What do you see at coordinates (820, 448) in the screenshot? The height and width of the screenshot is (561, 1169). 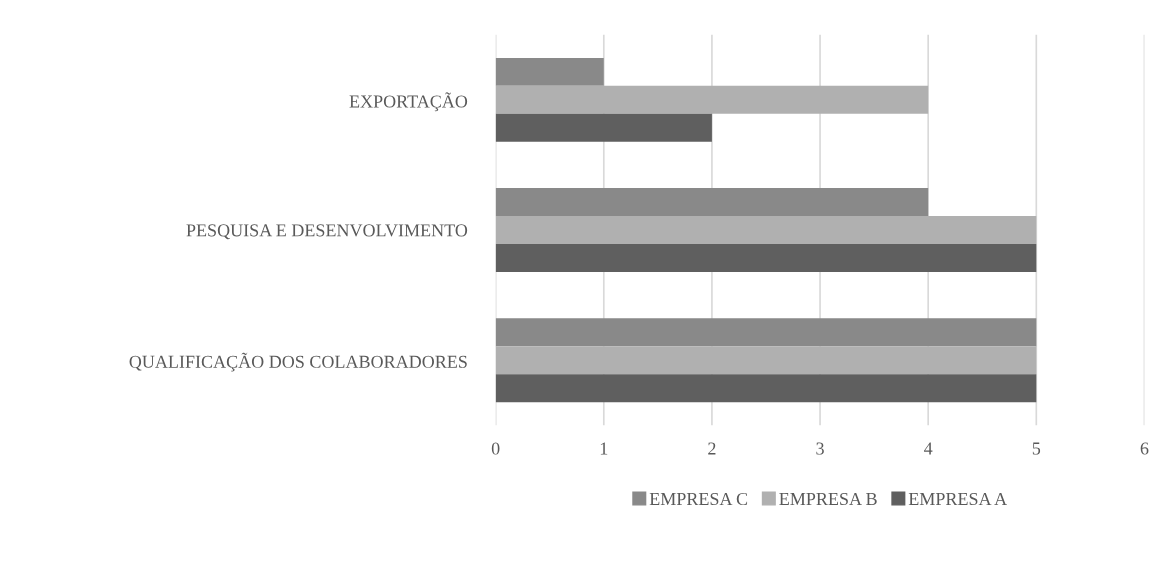 I see `x-tick-label: 3` at bounding box center [820, 448].